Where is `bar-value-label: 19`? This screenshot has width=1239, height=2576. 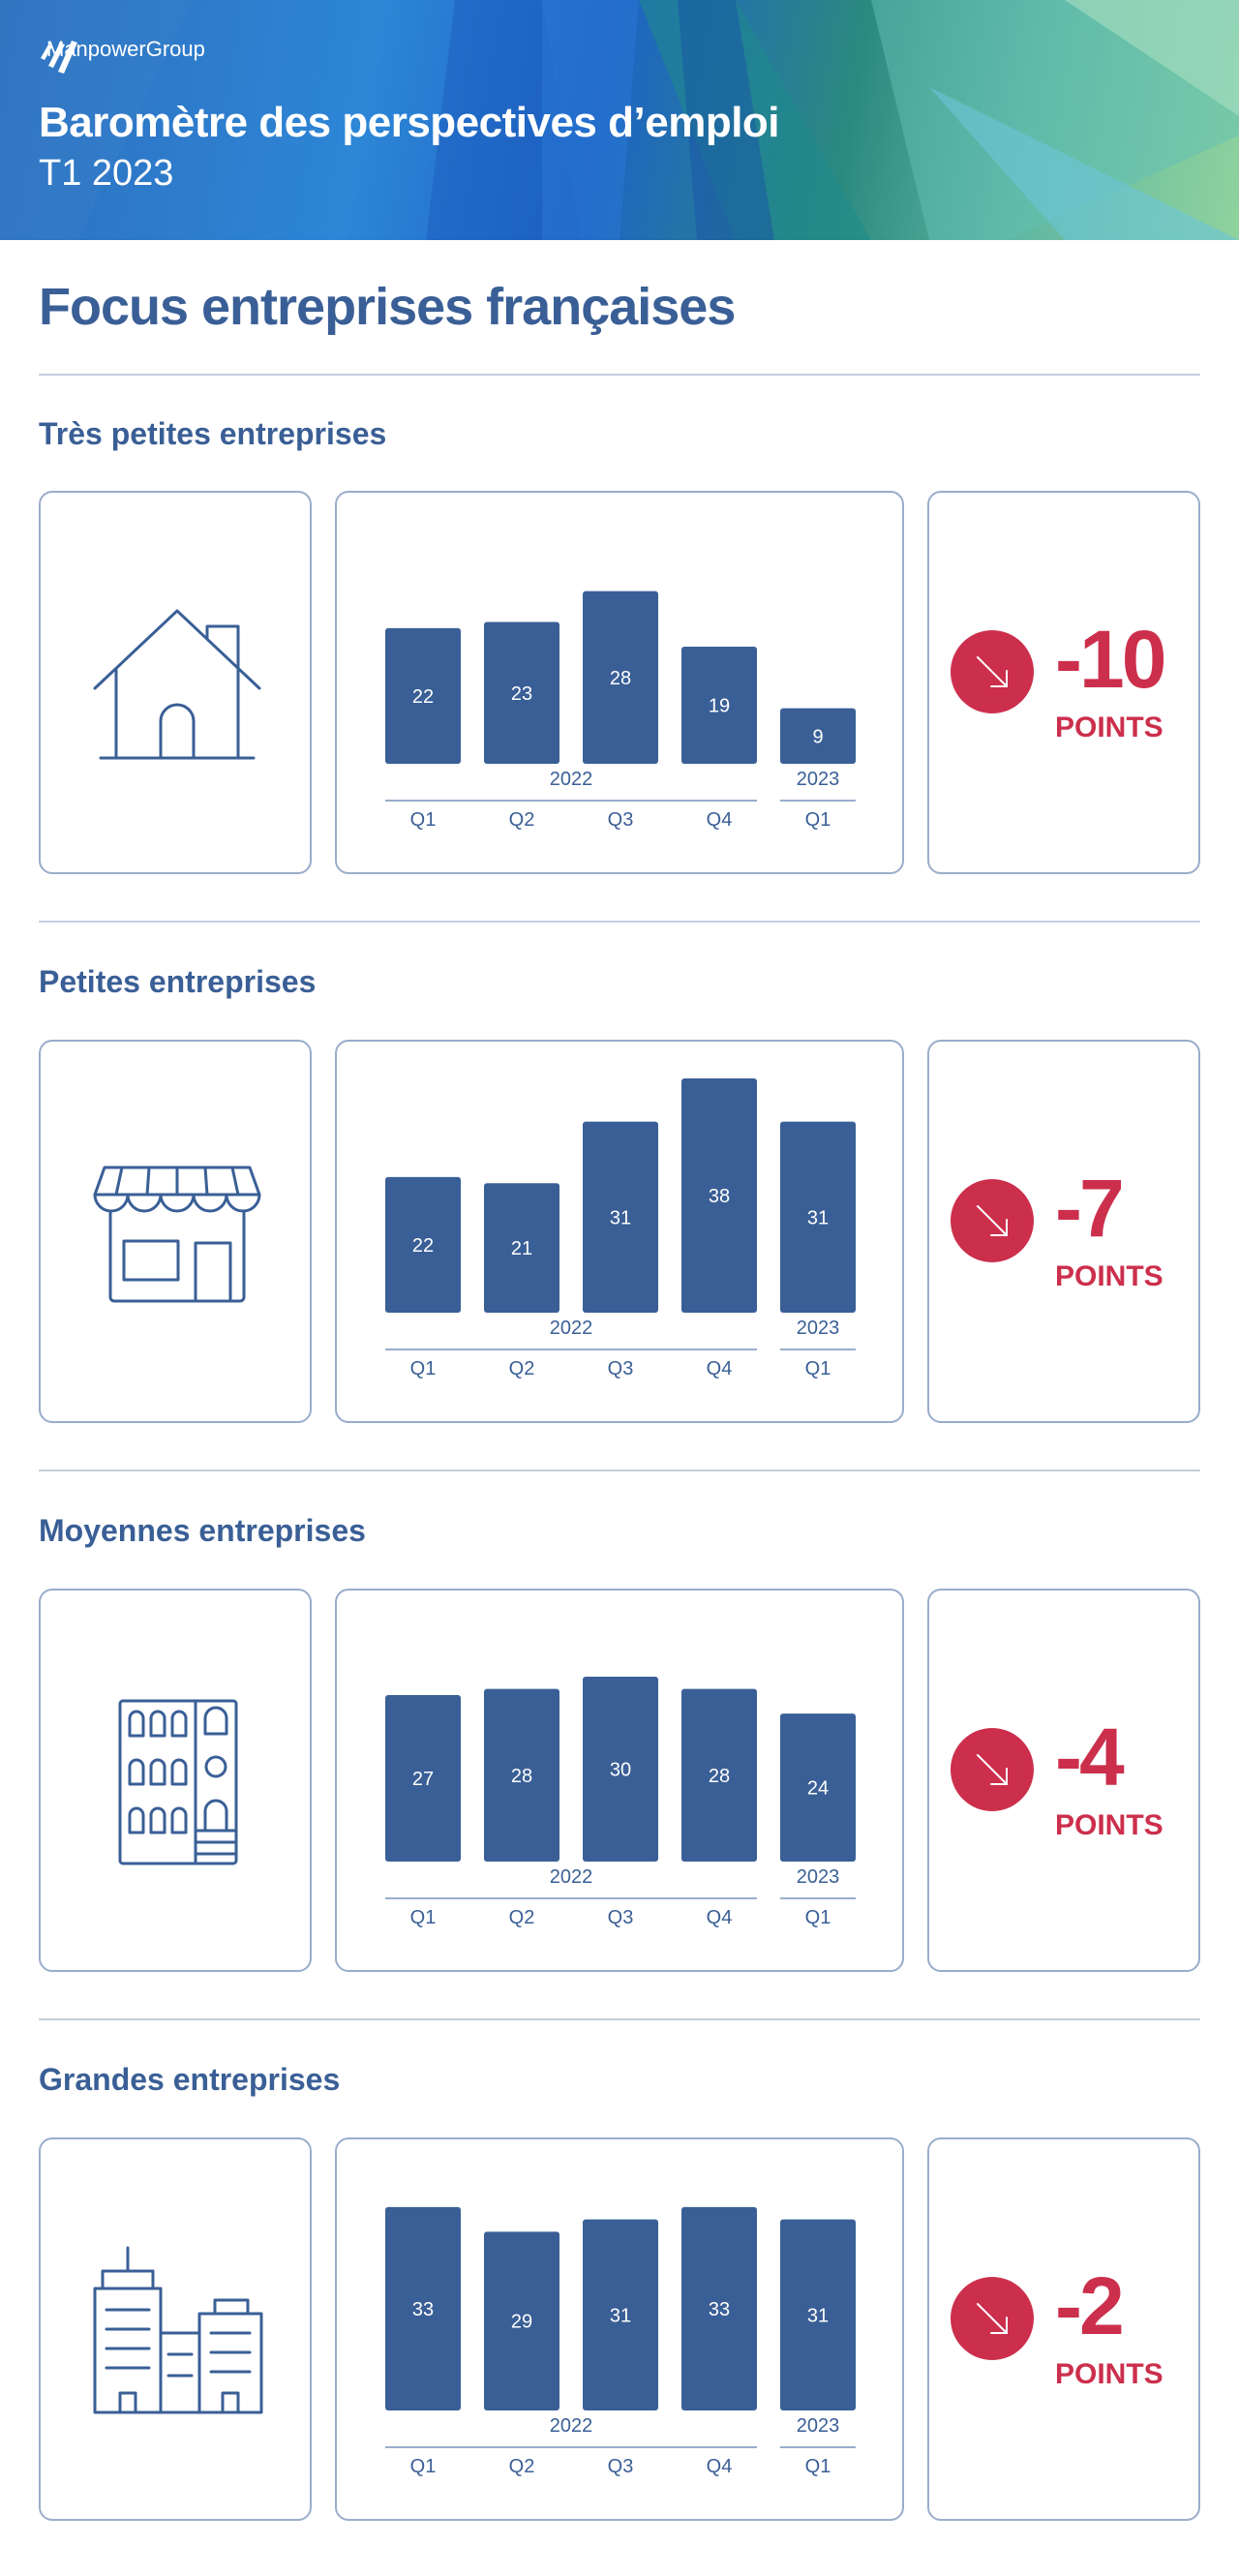 bar-value-label: 19 is located at coordinates (719, 706).